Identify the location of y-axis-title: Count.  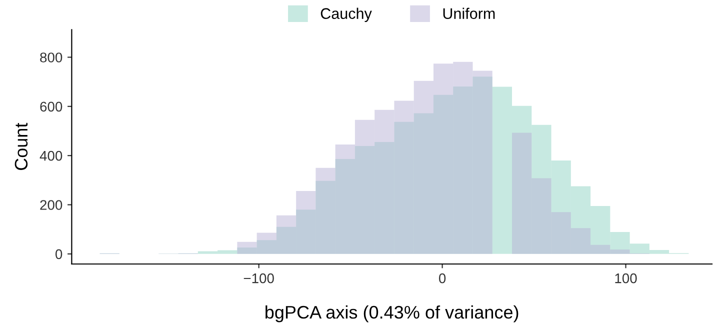
(21, 146).